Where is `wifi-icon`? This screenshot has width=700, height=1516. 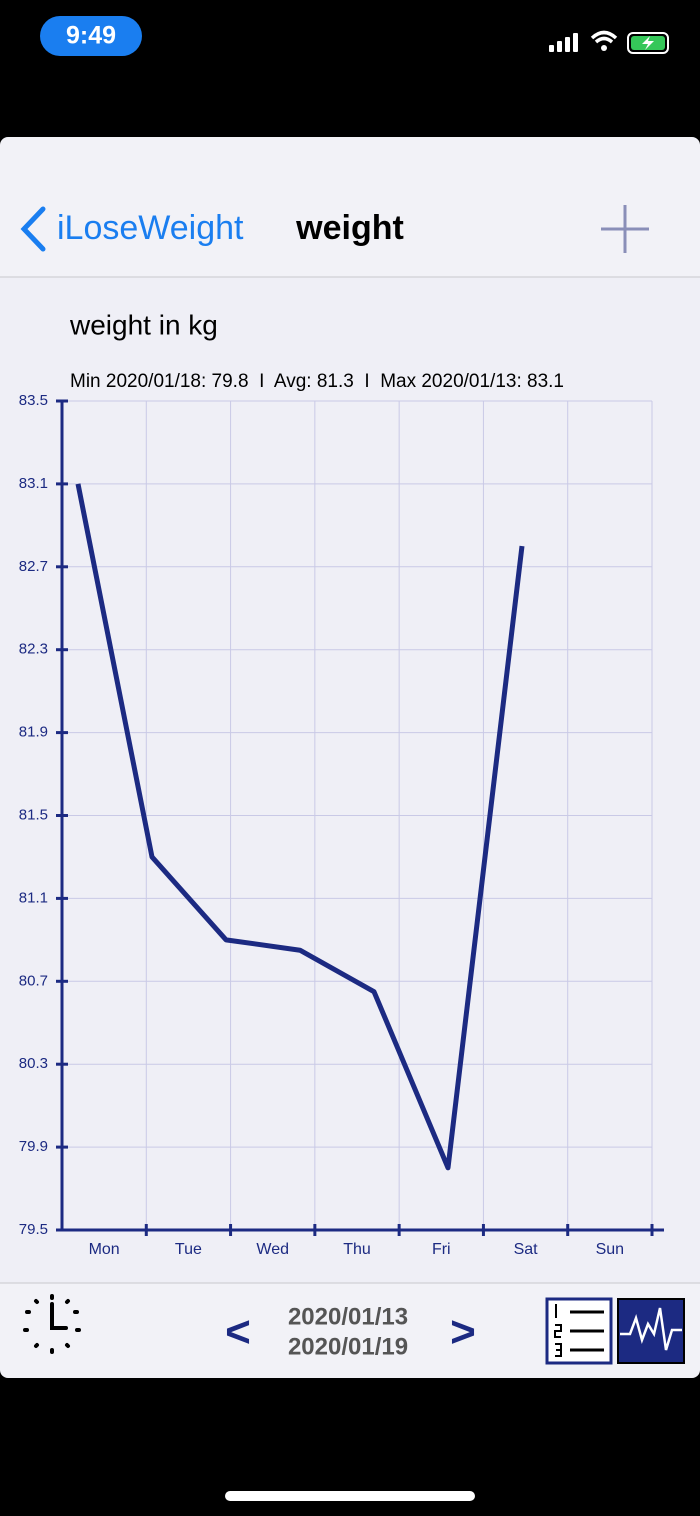 wifi-icon is located at coordinates (604, 37).